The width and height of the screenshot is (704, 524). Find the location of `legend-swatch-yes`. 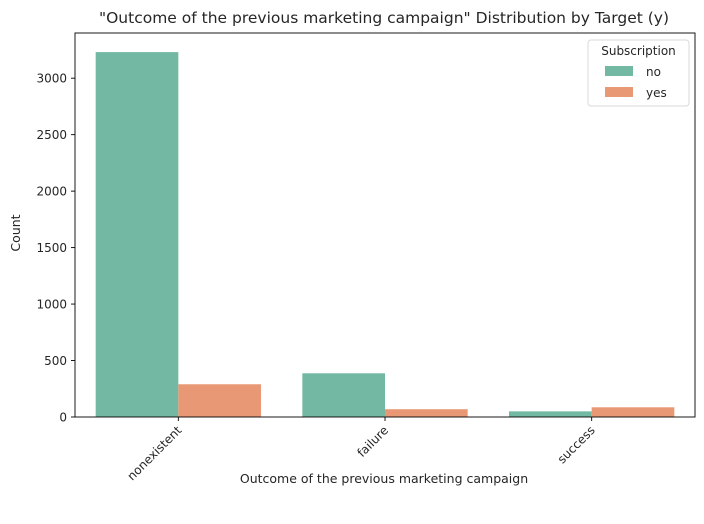

legend-swatch-yes is located at coordinates (619, 92).